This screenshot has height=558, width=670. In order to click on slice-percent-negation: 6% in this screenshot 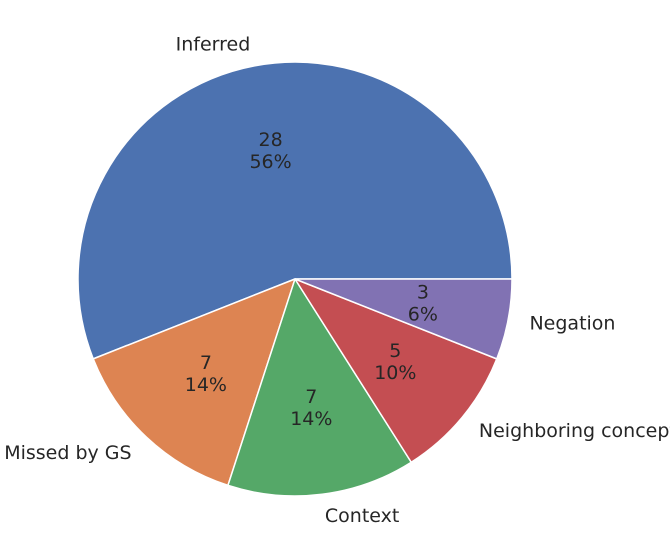, I will do `click(423, 314)`.